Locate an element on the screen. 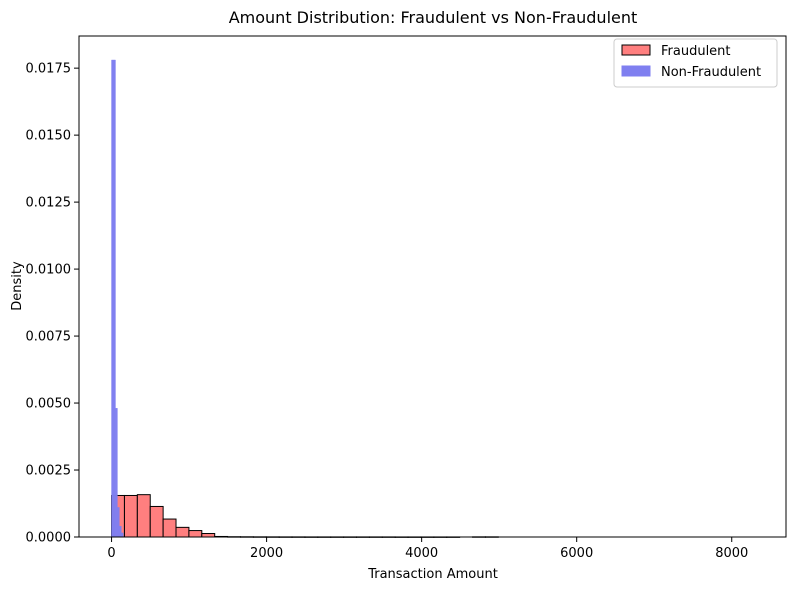 The height and width of the screenshot is (590, 790). y-tick-label: 0.0050 is located at coordinates (49, 404).